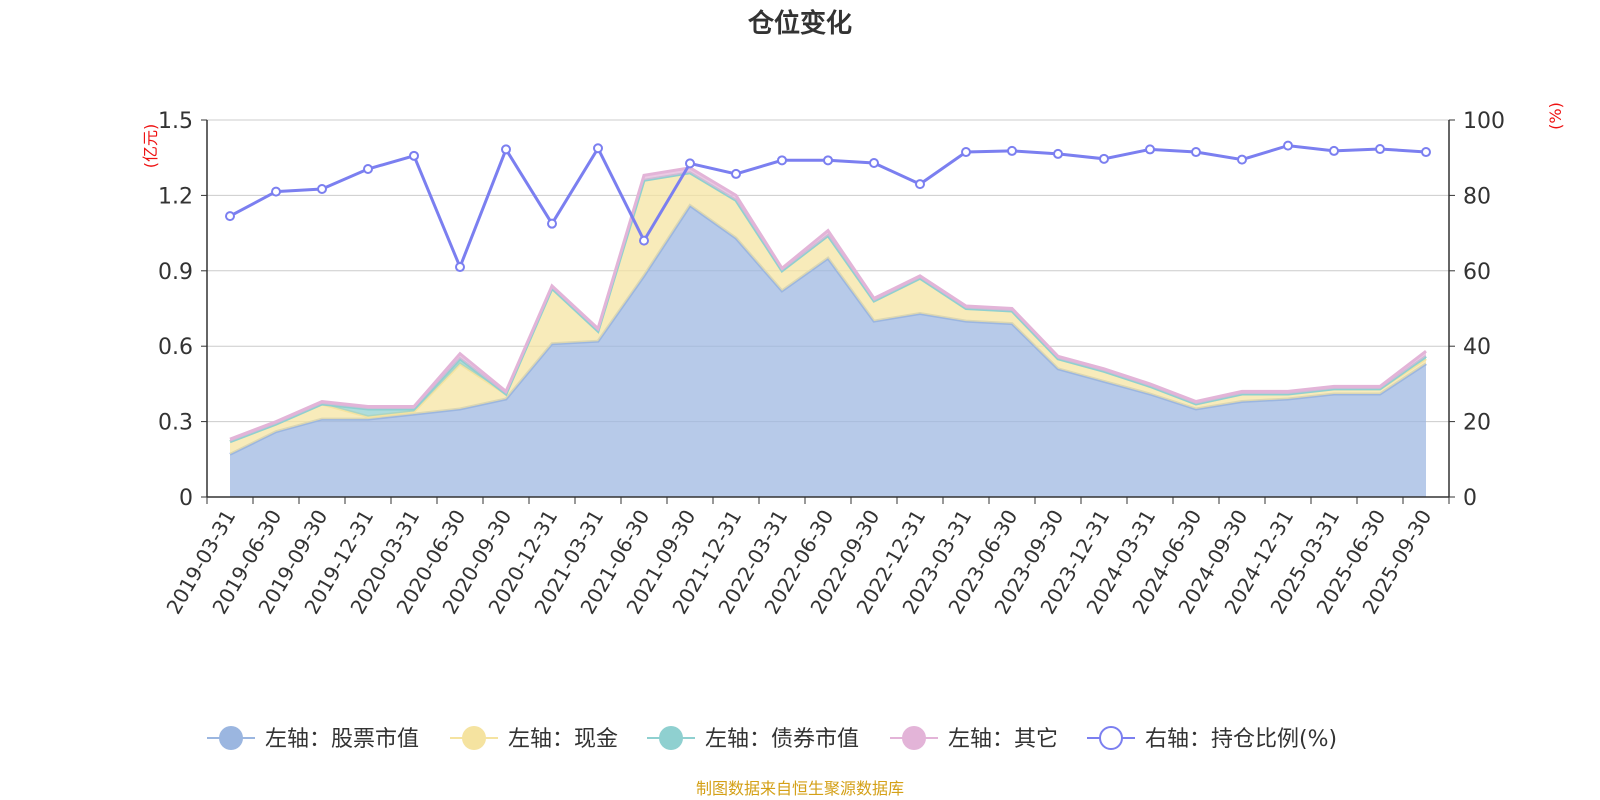  Describe the element at coordinates (799, 23) in the screenshot. I see `chart-title: 仓位变化` at that location.